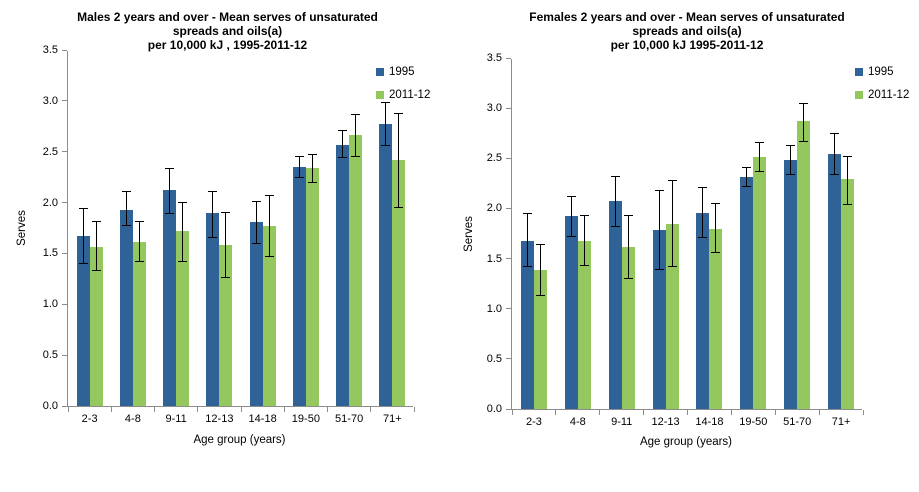 This screenshot has width=919, height=492. What do you see at coordinates (50, 202) in the screenshot?
I see `y-axis-tick-label: 2.0` at bounding box center [50, 202].